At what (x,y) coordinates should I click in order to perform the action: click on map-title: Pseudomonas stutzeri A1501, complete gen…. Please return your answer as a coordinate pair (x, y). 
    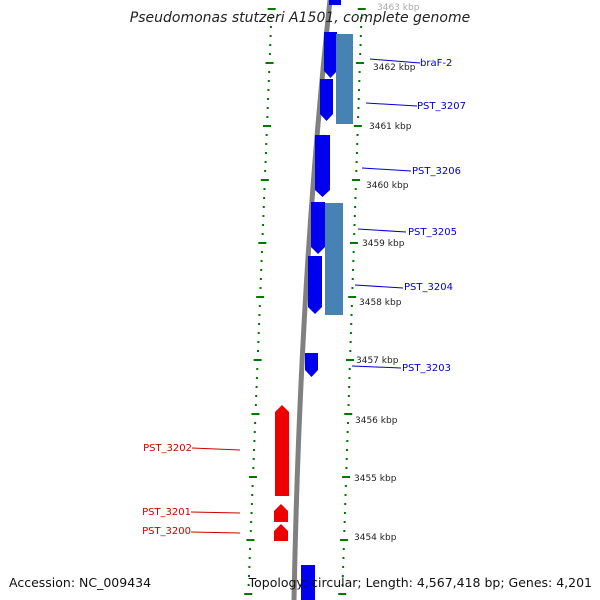
    Looking at the image, I should click on (300, 18).